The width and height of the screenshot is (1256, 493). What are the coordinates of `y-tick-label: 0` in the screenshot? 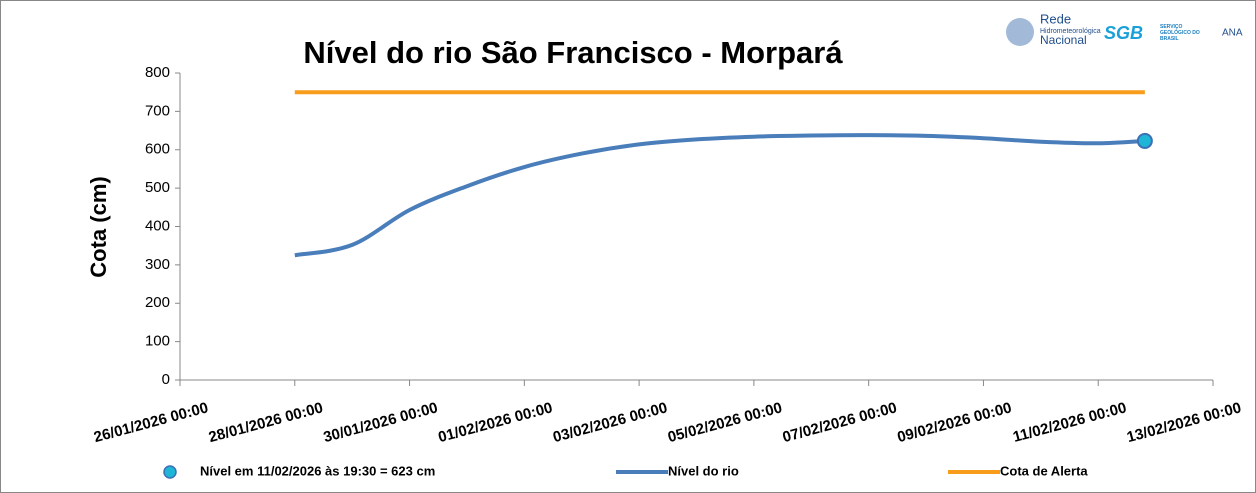 It's located at (166, 379).